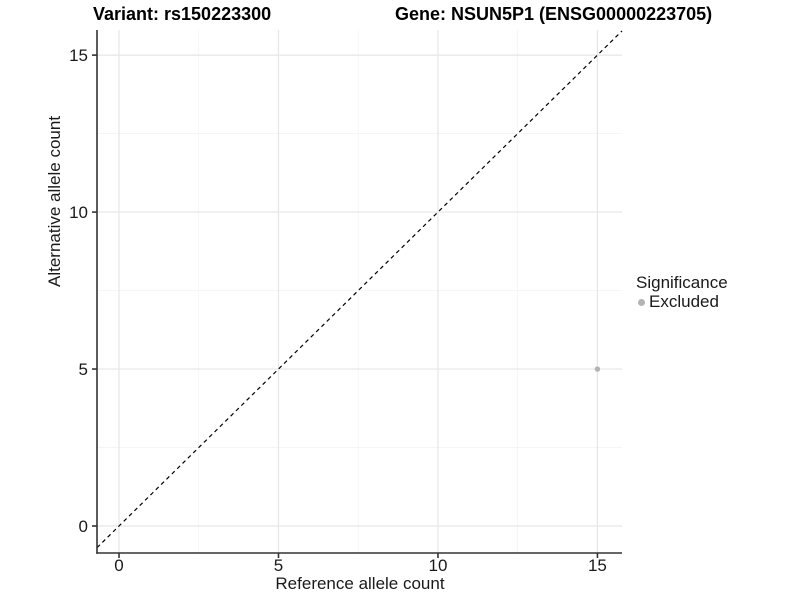 Image resolution: width=800 pixels, height=600 pixels. I want to click on excluded-point-icon, so click(641, 302).